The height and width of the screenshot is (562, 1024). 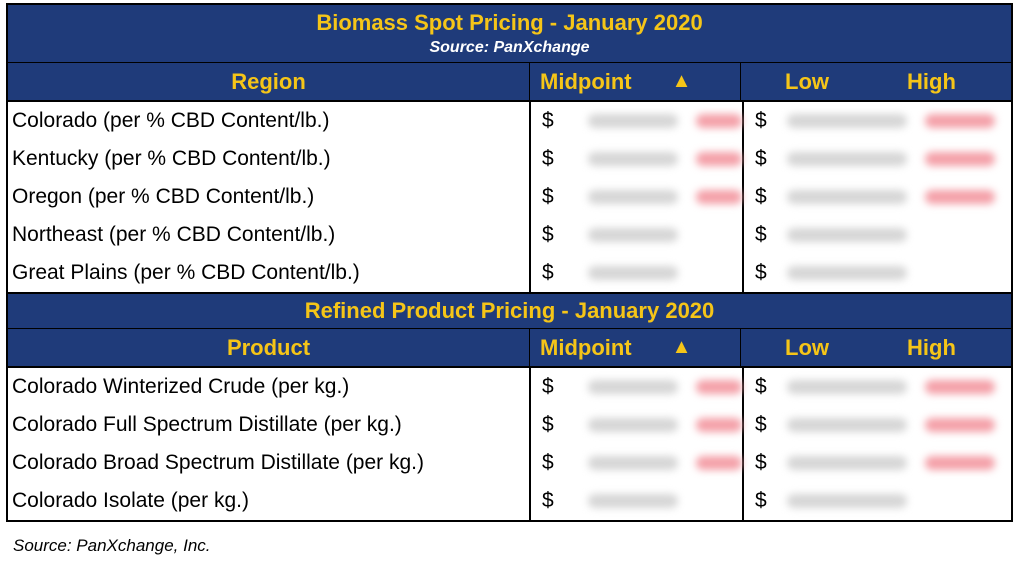 I want to click on row-label: Oregon (per % CBD Content/lb.), so click(x=163, y=196).